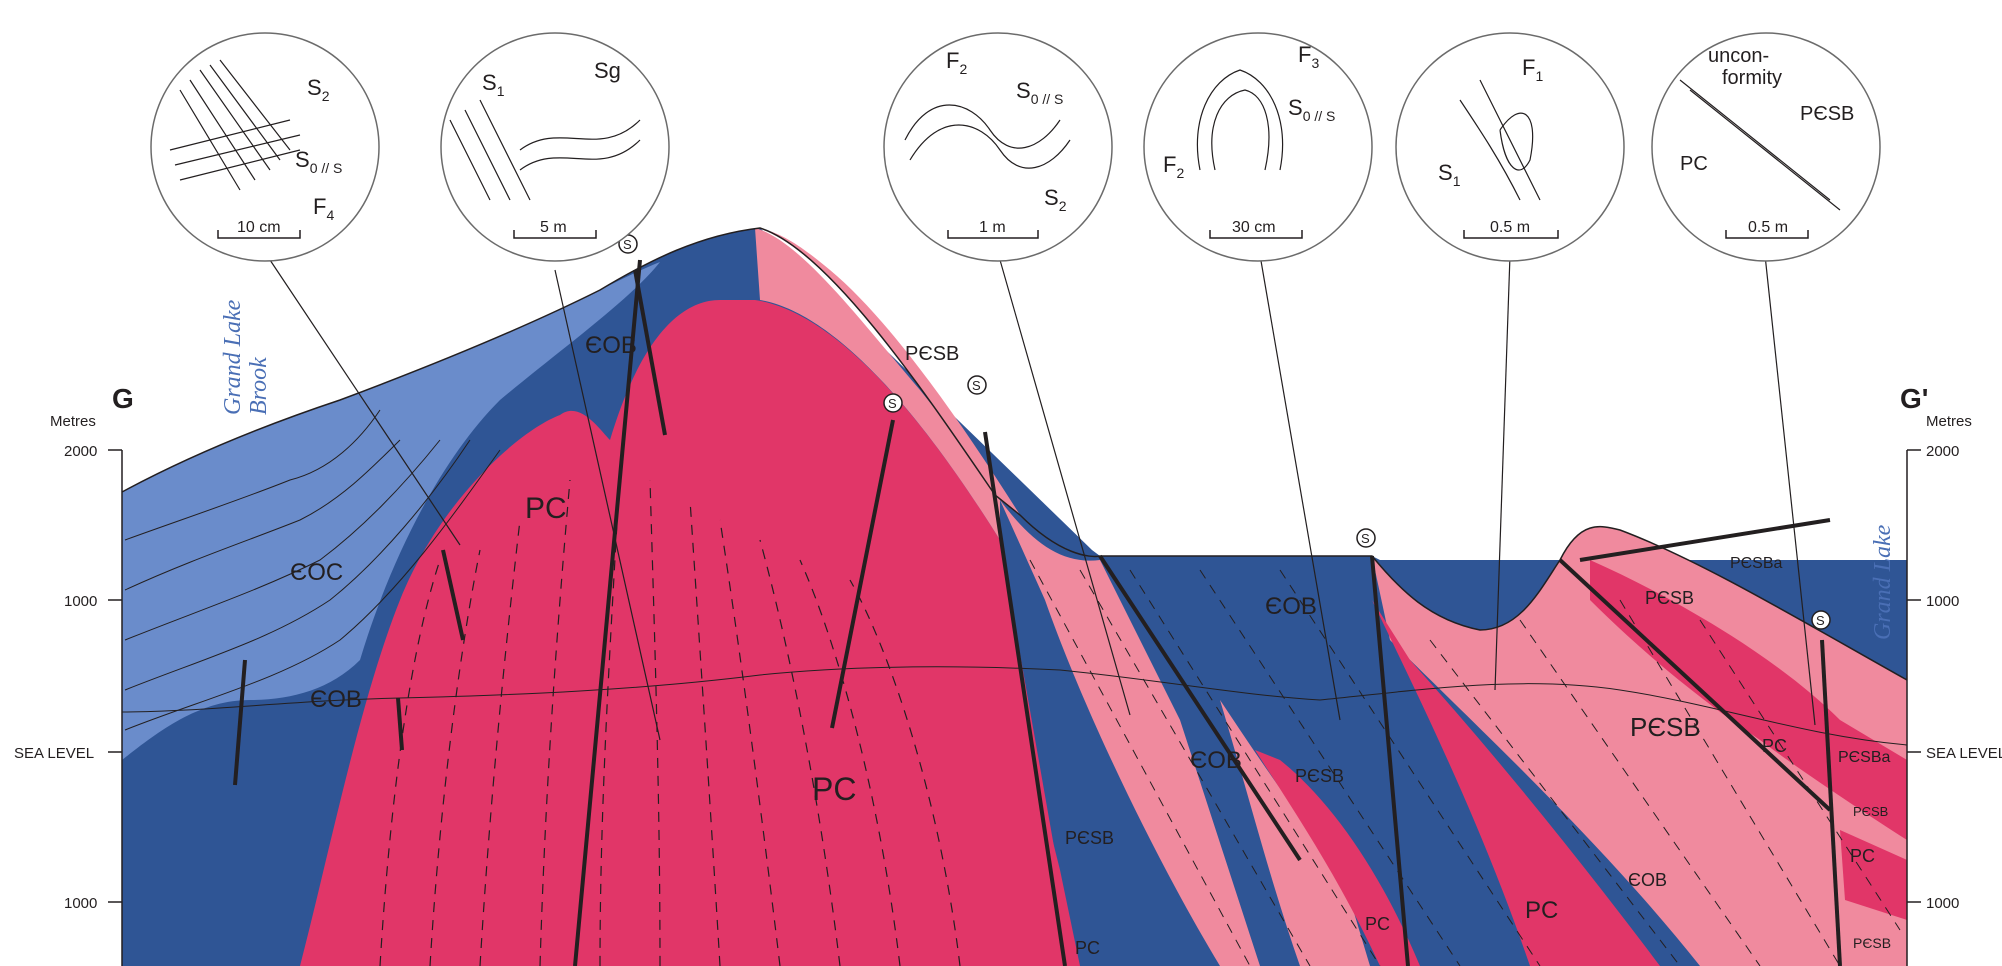 The image size is (2002, 966). Describe the element at coordinates (1055, 199) in the screenshot. I see `inset-3-label-s2: S2` at that location.